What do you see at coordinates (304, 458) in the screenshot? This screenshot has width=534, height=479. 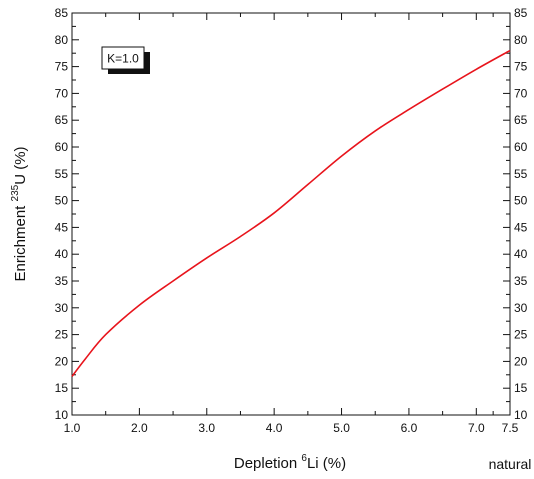 I see `x-axis-title-sup: 6` at bounding box center [304, 458].